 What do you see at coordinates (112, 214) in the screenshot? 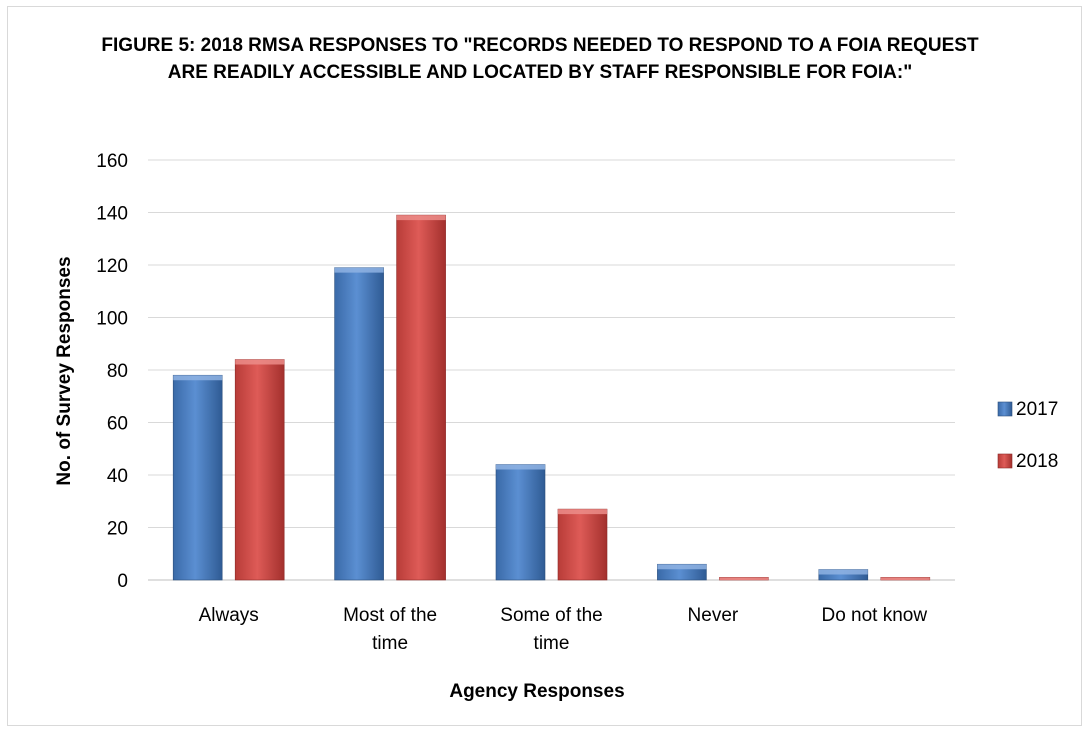
I see `y-tick-label: 140` at bounding box center [112, 214].